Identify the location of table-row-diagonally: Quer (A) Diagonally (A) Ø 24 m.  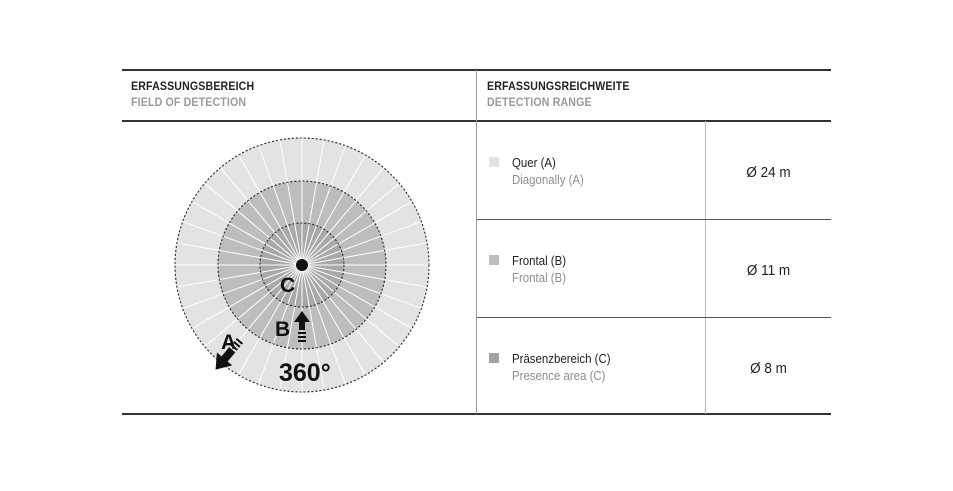
(654, 170).